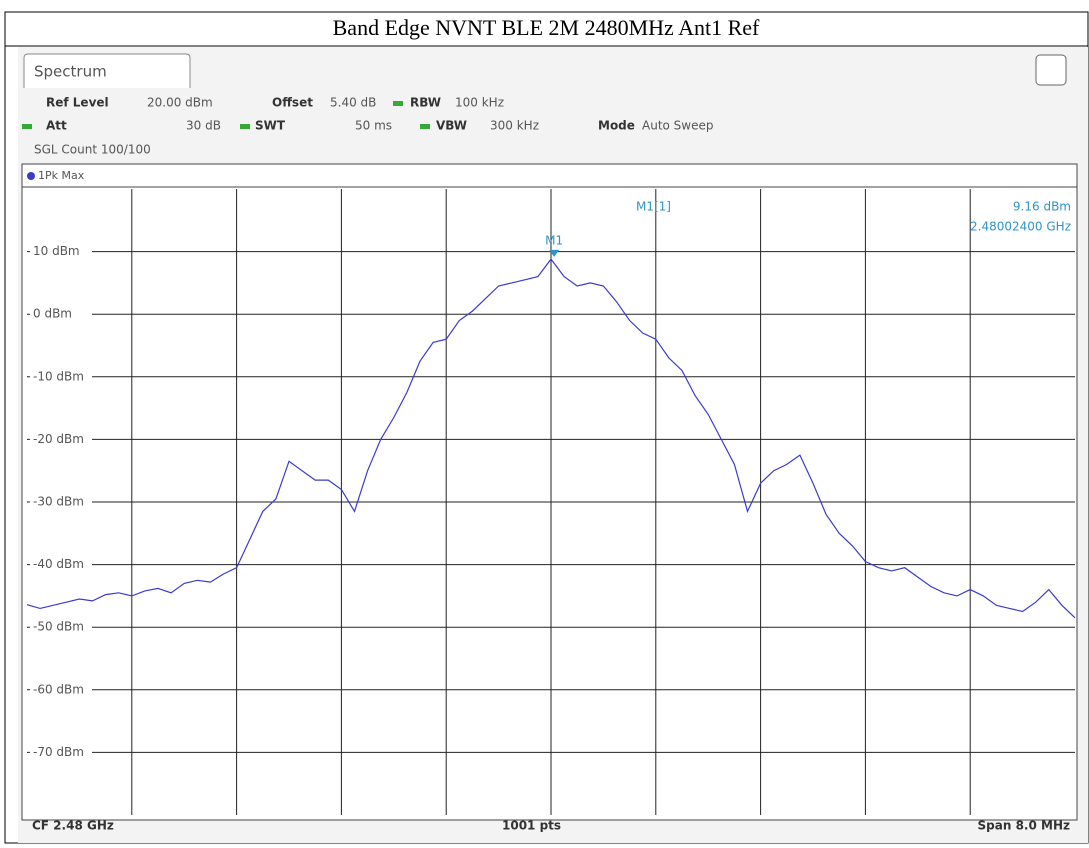  What do you see at coordinates (58, 439) in the screenshot?
I see `y-tick-label: -20 dBm` at bounding box center [58, 439].